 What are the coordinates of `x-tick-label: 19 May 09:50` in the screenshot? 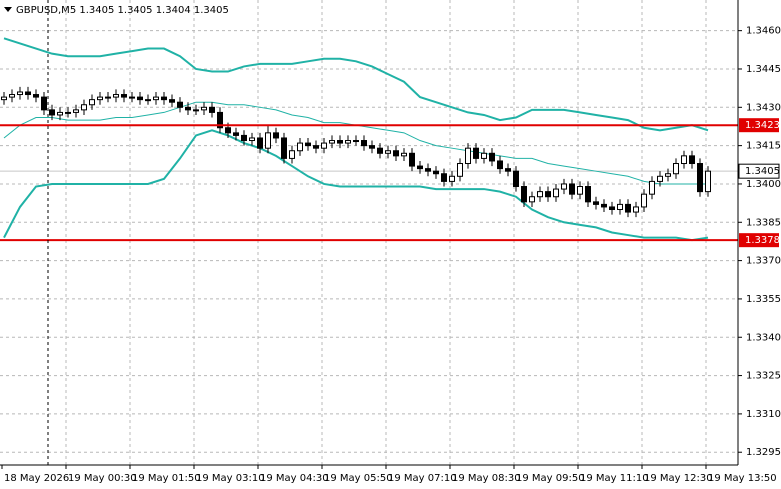 It's located at (550, 478).